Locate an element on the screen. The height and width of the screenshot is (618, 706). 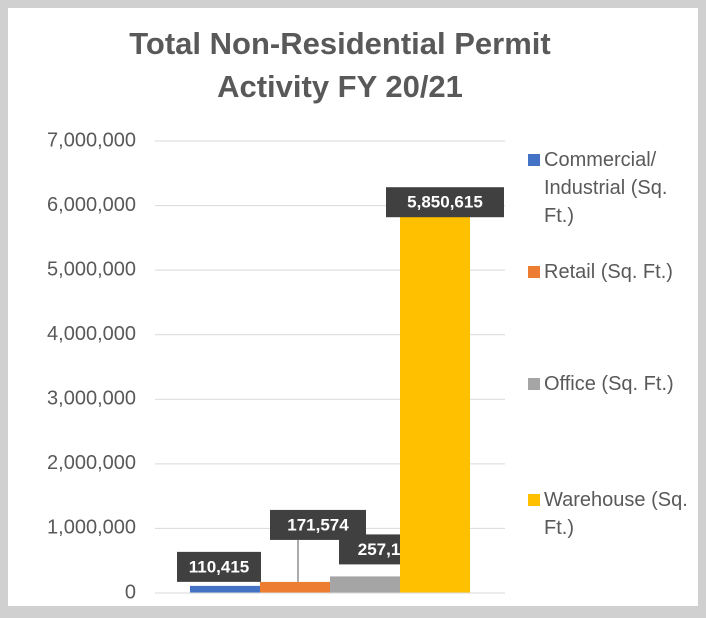
legend-label: Retail (Sq. Ft.) is located at coordinates (608, 272).